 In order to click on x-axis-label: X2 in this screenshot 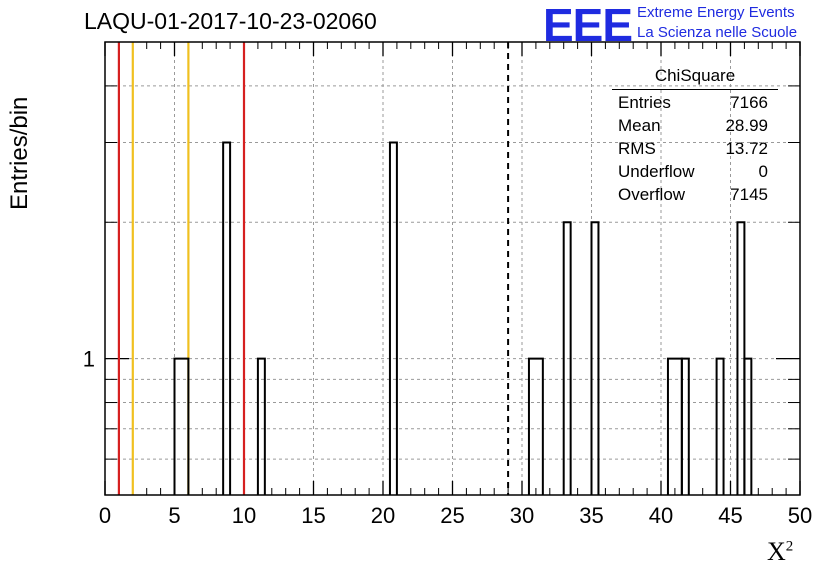, I will do `click(780, 552)`.